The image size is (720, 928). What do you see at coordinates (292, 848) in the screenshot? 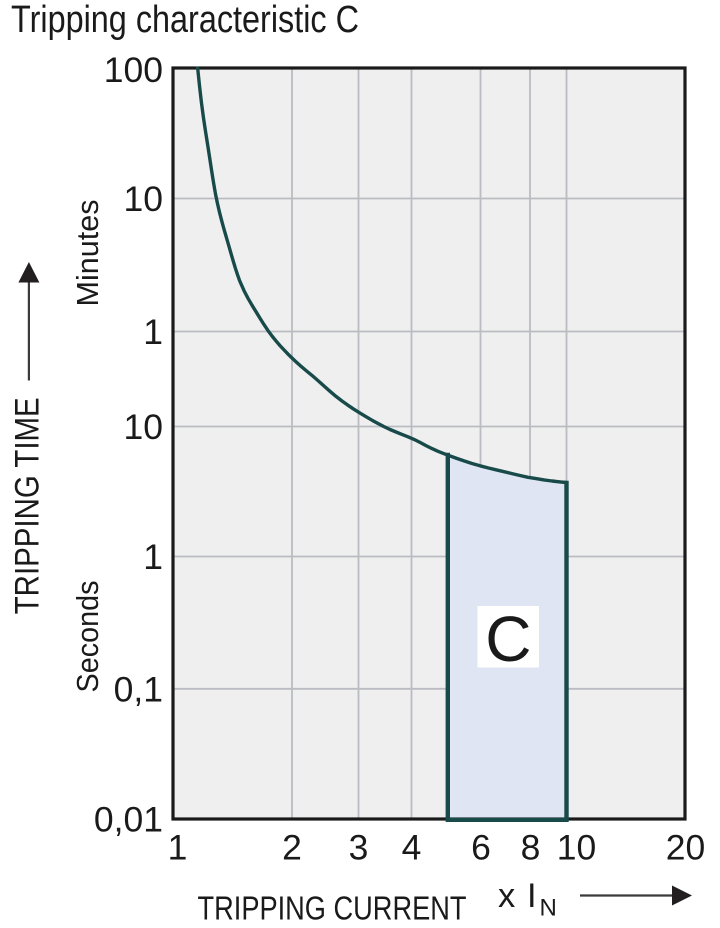
I see `svg-text: 2` at bounding box center [292, 848].